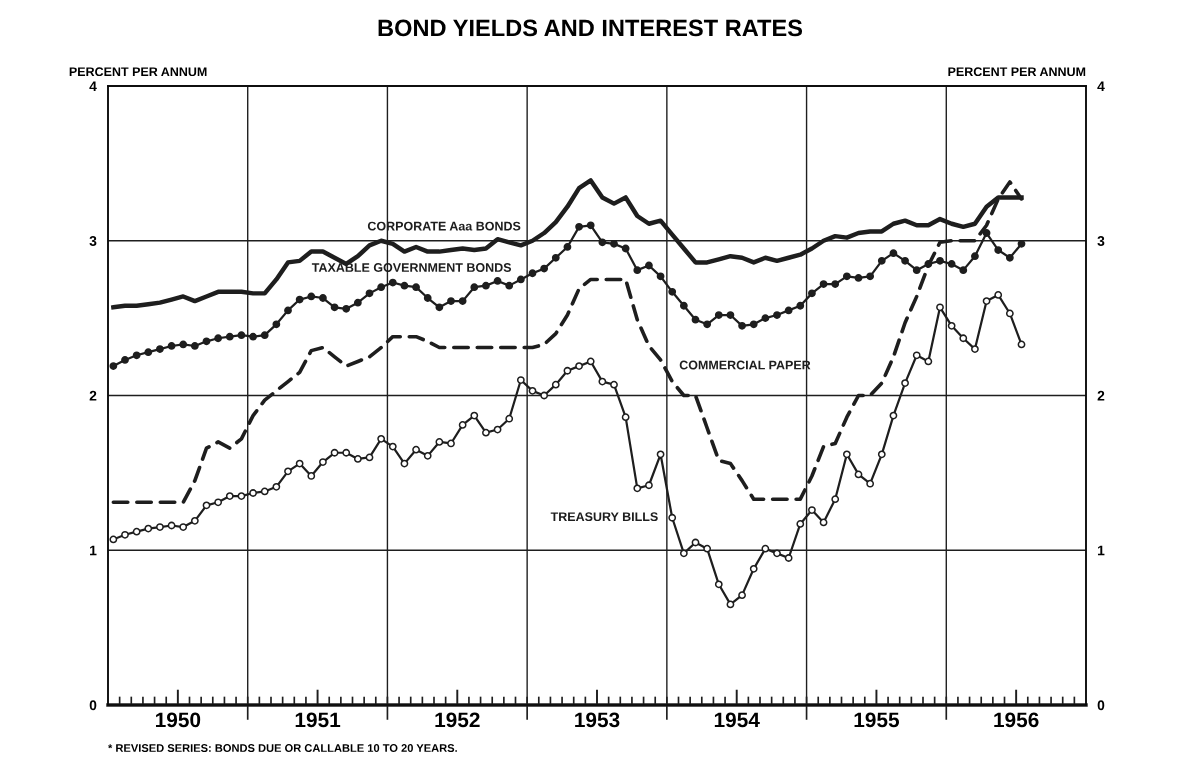 Image resolution: width=1180 pixels, height=761 pixels. Describe the element at coordinates (138, 72) in the screenshot. I see `y-axis-title: PERCENT PER ANNUM` at that location.